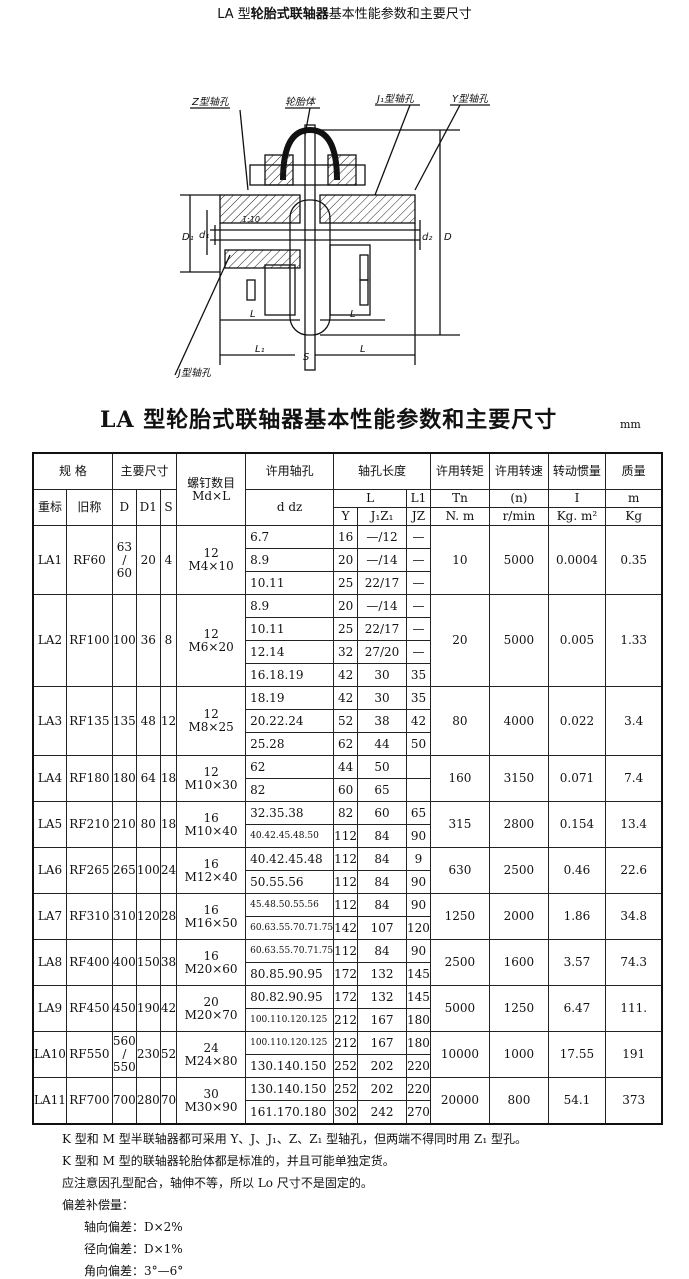 This screenshot has height=1279, width=689. Describe the element at coordinates (418, 813) in the screenshot. I see `bore-length-JZ: 65` at that location.